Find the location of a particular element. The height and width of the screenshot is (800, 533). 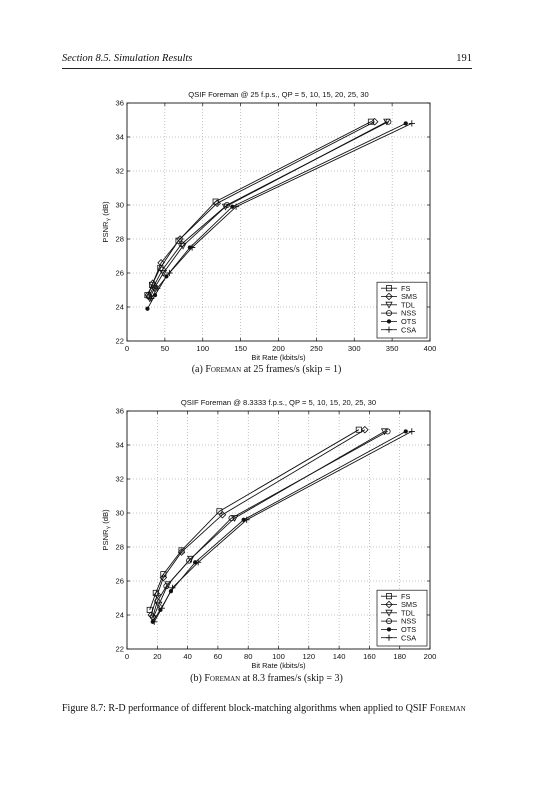

series-csa is located at coordinates (281, 211).